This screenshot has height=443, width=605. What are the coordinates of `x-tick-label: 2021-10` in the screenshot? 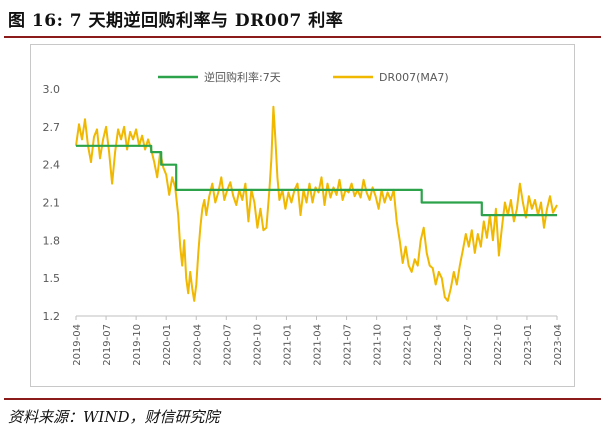 It's located at (378, 345).